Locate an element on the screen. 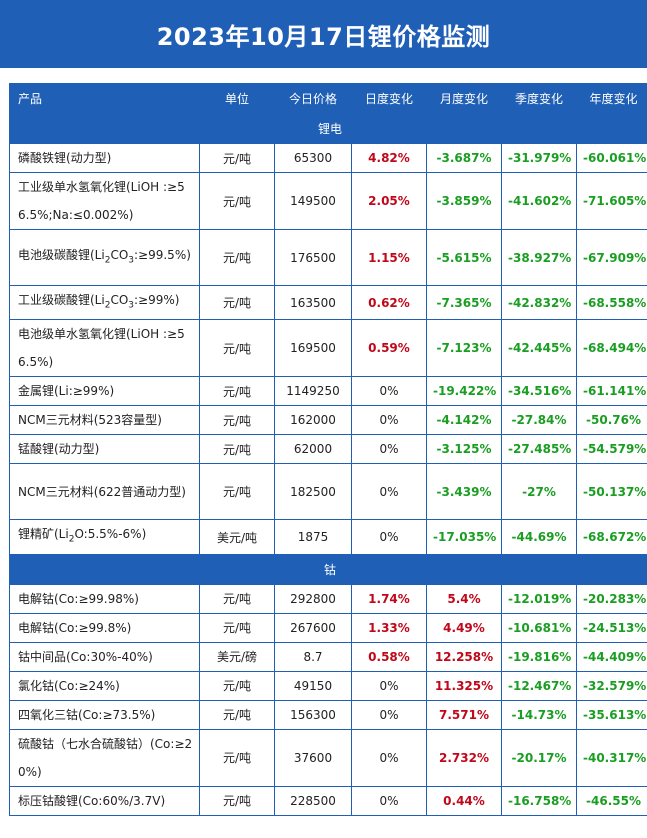 The width and height of the screenshot is (647, 838). yearly-change-cell: -60.061% is located at coordinates (611, 158).